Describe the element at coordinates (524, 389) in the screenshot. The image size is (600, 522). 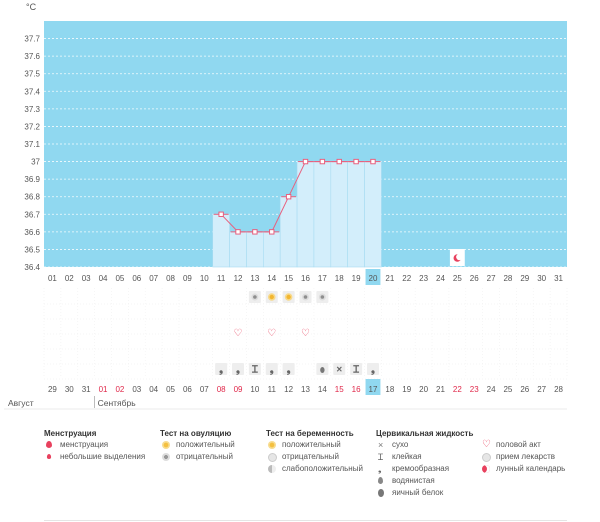
I see `cycle-date-label: 26` at that location.